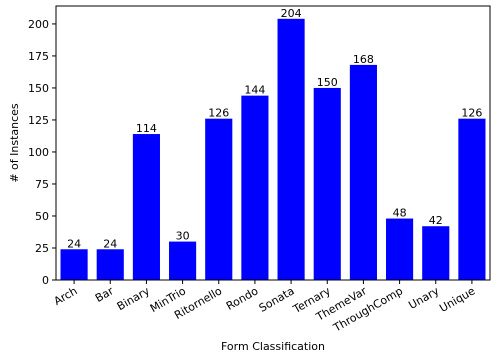 The image size is (500, 360). I want to click on y-tick-label: 200, so click(38, 24).